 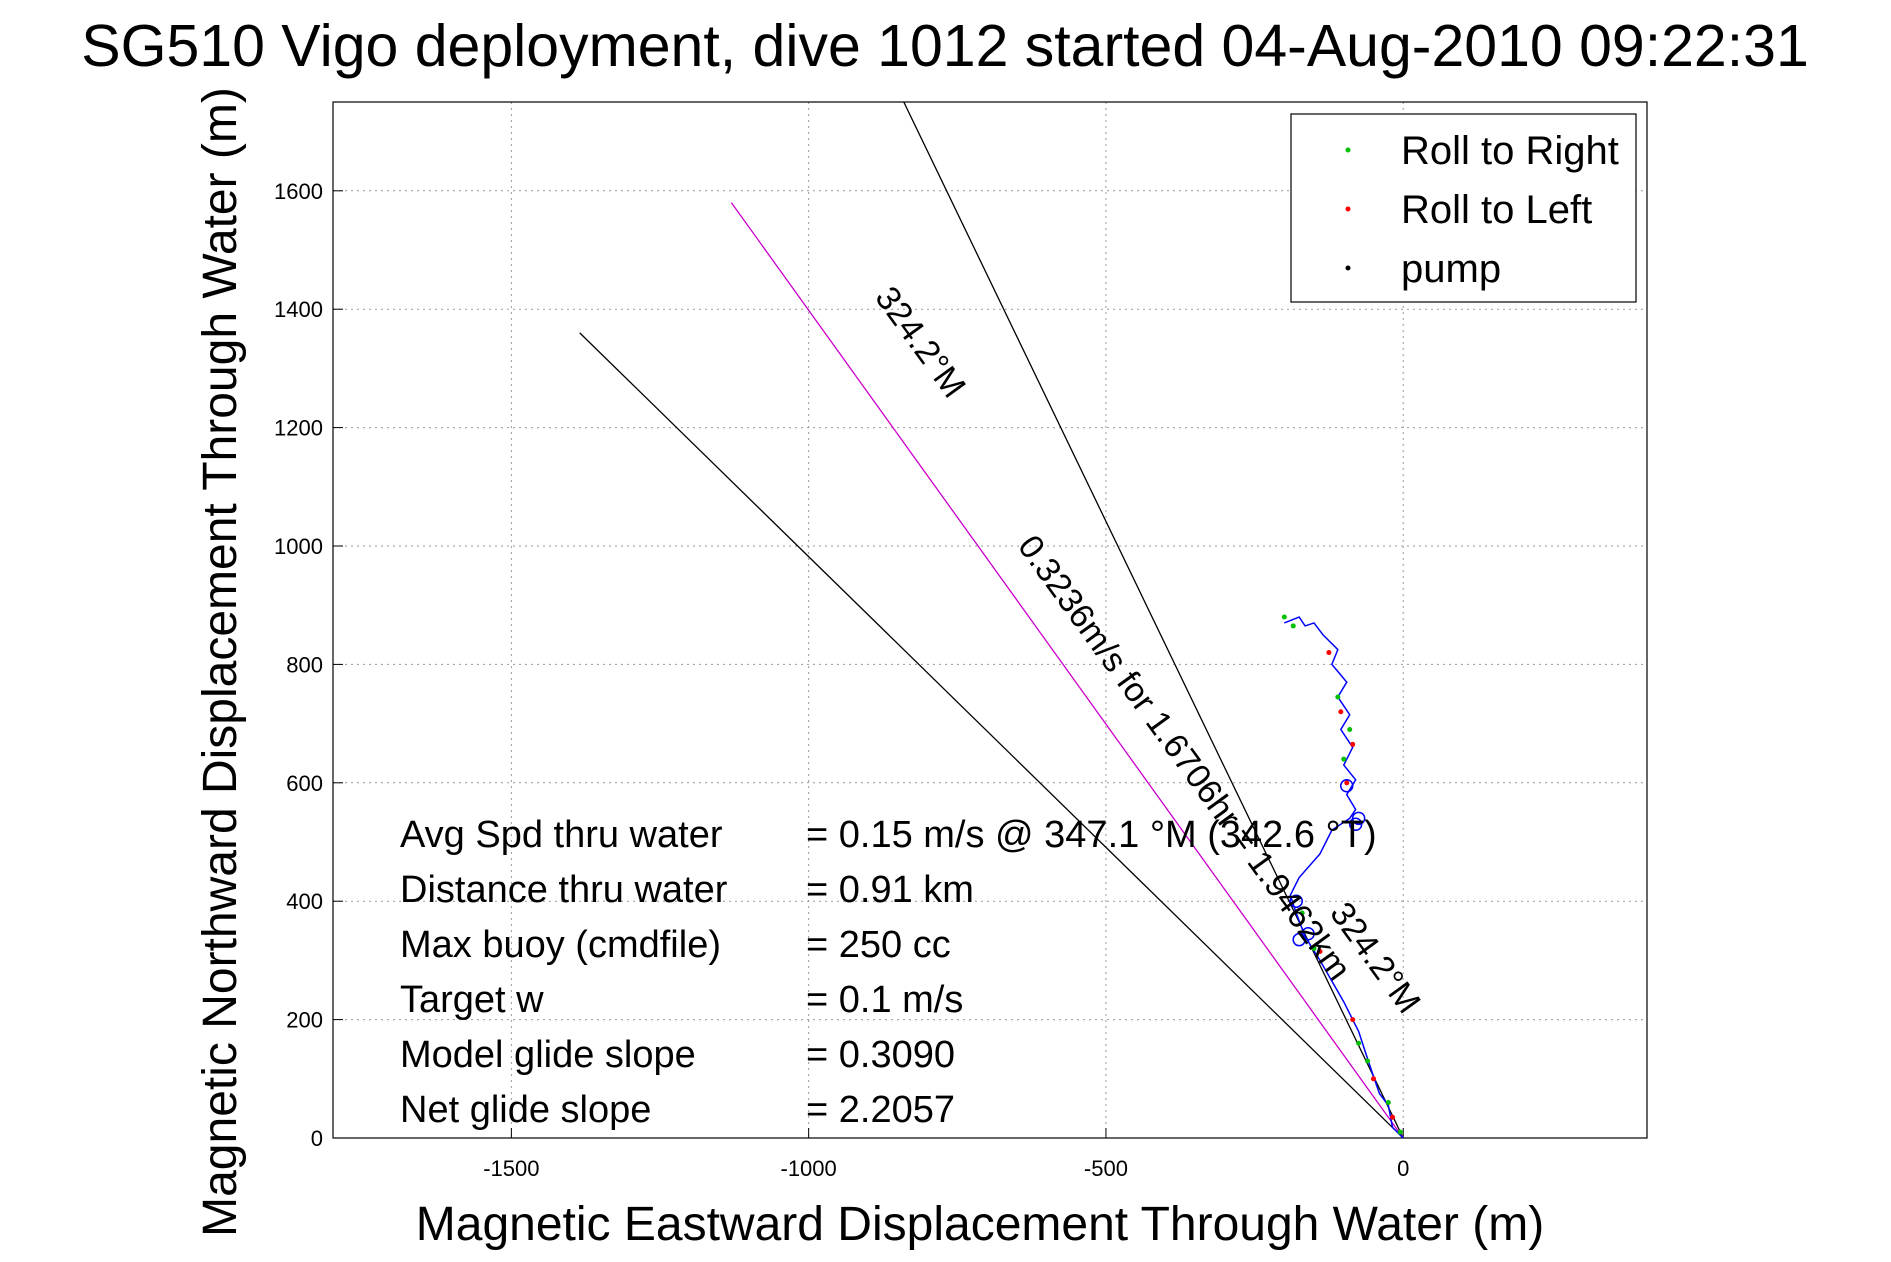 What do you see at coordinates (317, 1138) in the screenshot?
I see `y-tick-label: 0` at bounding box center [317, 1138].